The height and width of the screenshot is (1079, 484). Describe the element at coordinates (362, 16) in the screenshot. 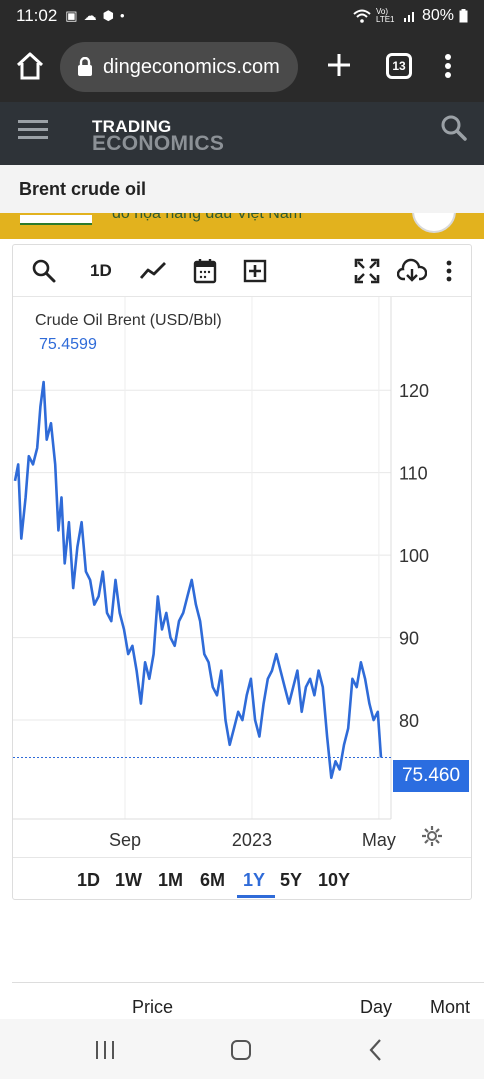

I see `wifi-icon` at that location.